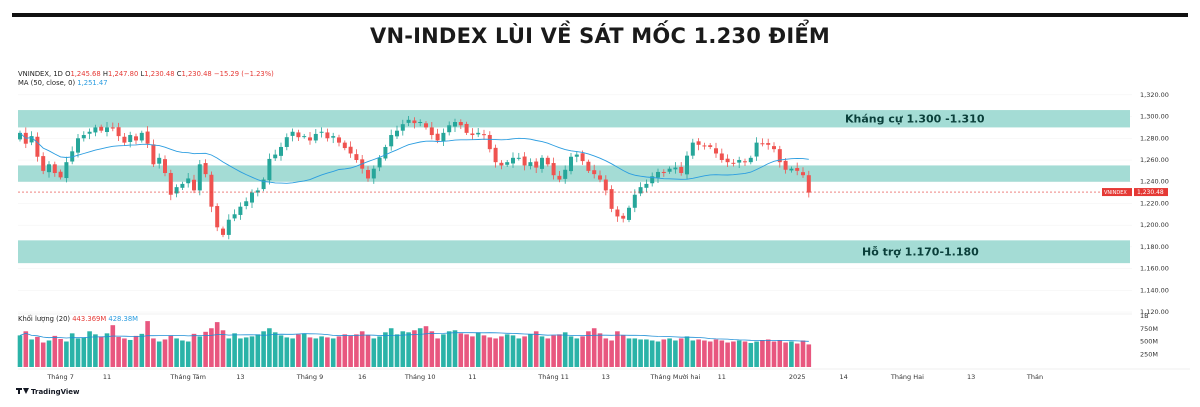 Image resolution: width=1200 pixels, height=407 pixels. Describe the element at coordinates (362, 377) in the screenshot. I see `x-tick-label: 16` at that location.